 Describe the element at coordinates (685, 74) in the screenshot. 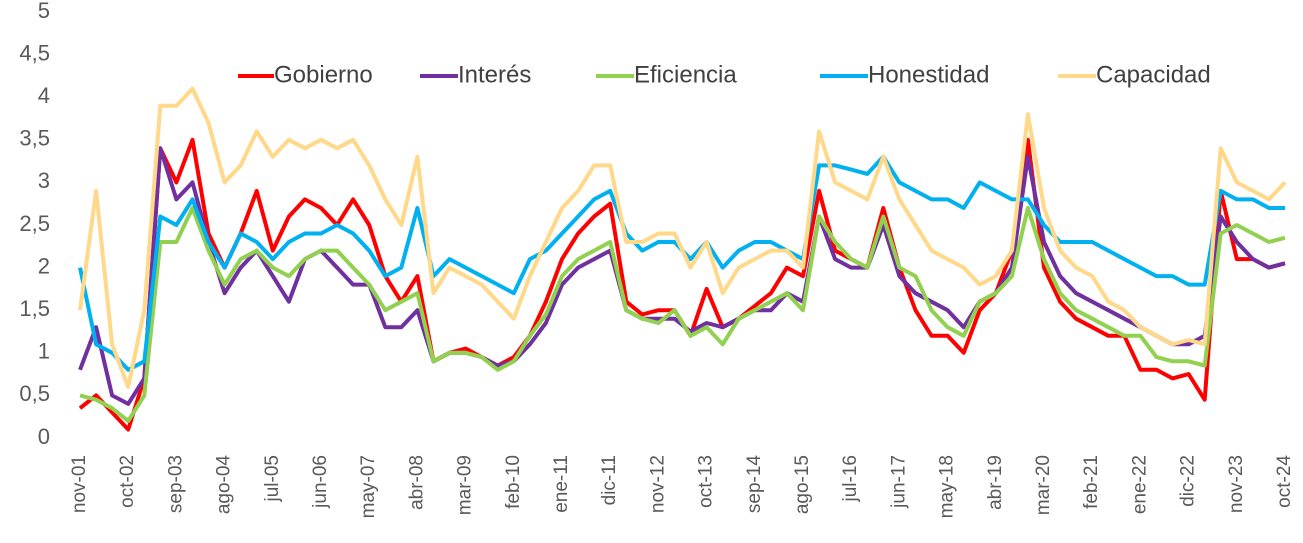

I see `legend-label: Eficiencia` at that location.